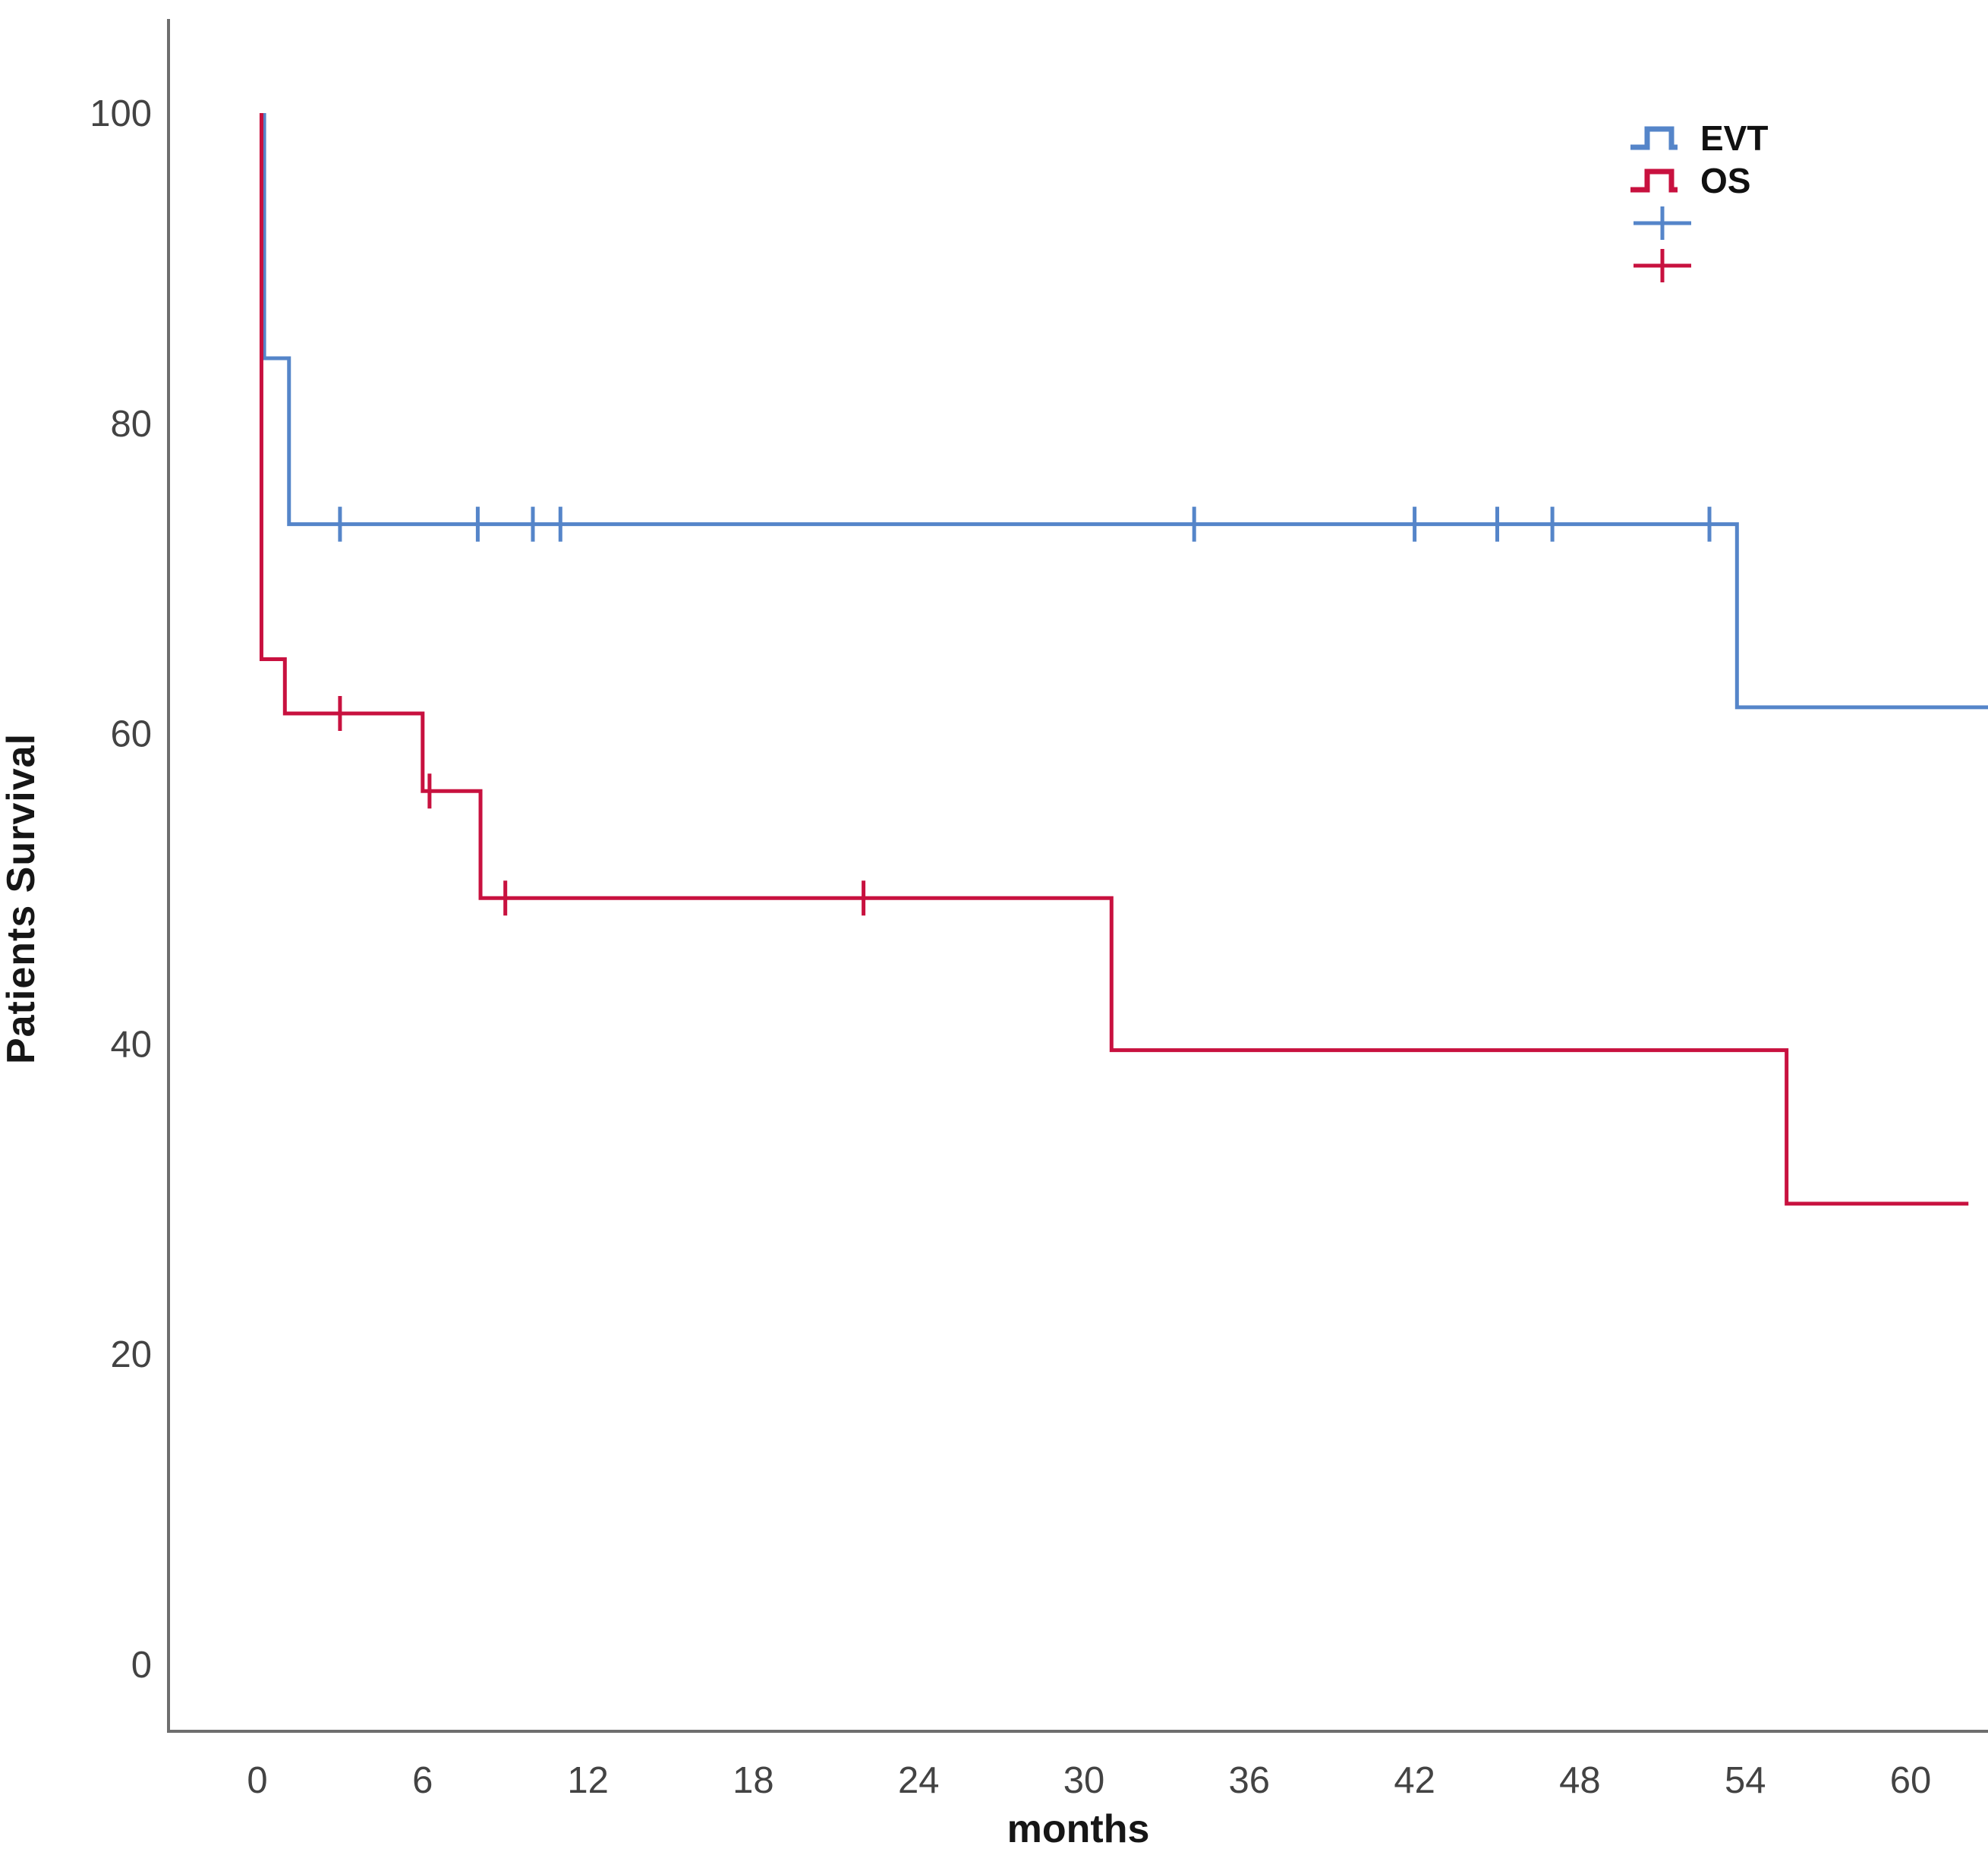  Describe the element at coordinates (422, 1780) in the screenshot. I see `x-tick-label: 6` at that location.